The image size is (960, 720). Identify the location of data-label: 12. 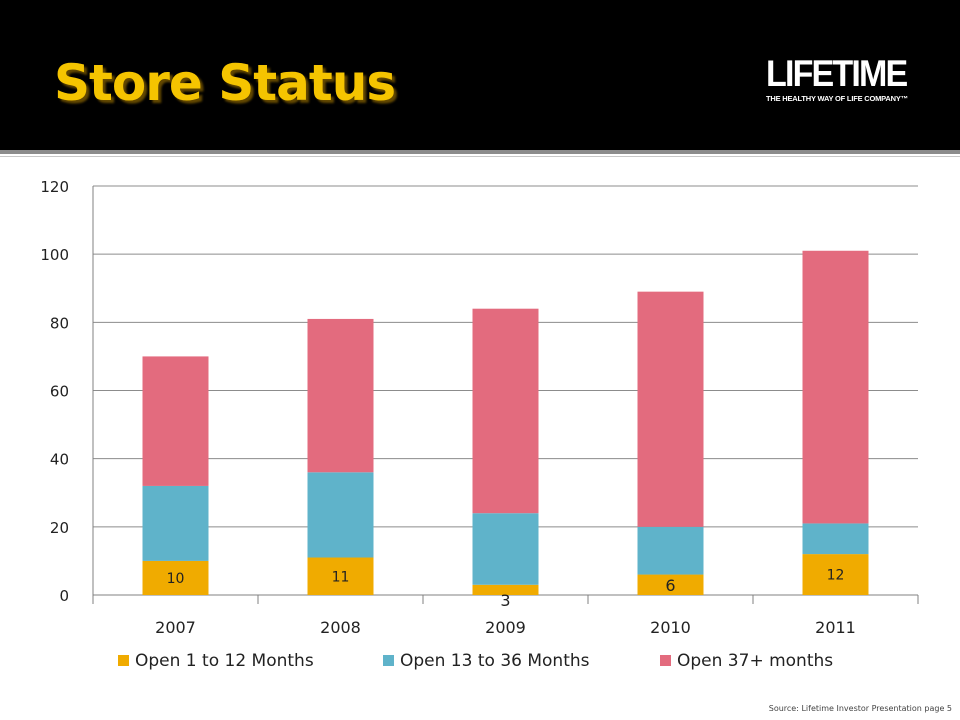
(836, 576).